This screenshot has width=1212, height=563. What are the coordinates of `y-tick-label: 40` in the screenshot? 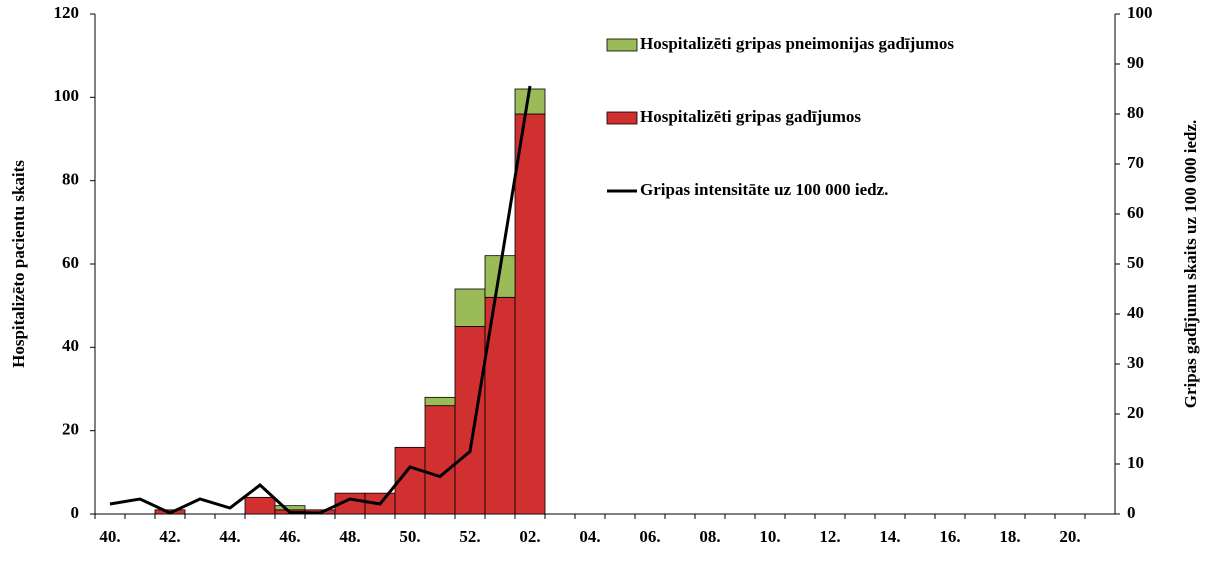 It's located at (70, 345).